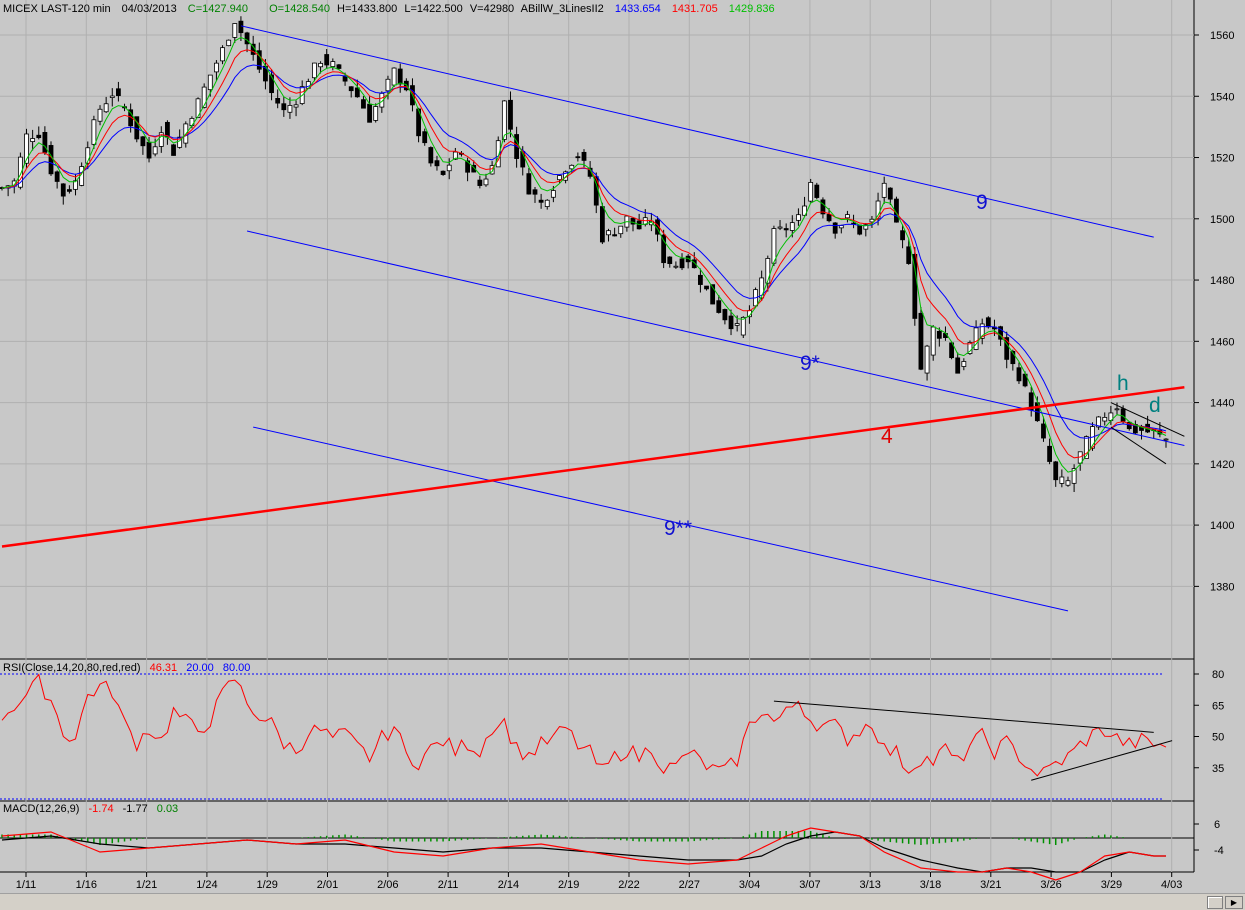  Describe the element at coordinates (327, 885) in the screenshot. I see `date-tick-label: 2/01` at that location.